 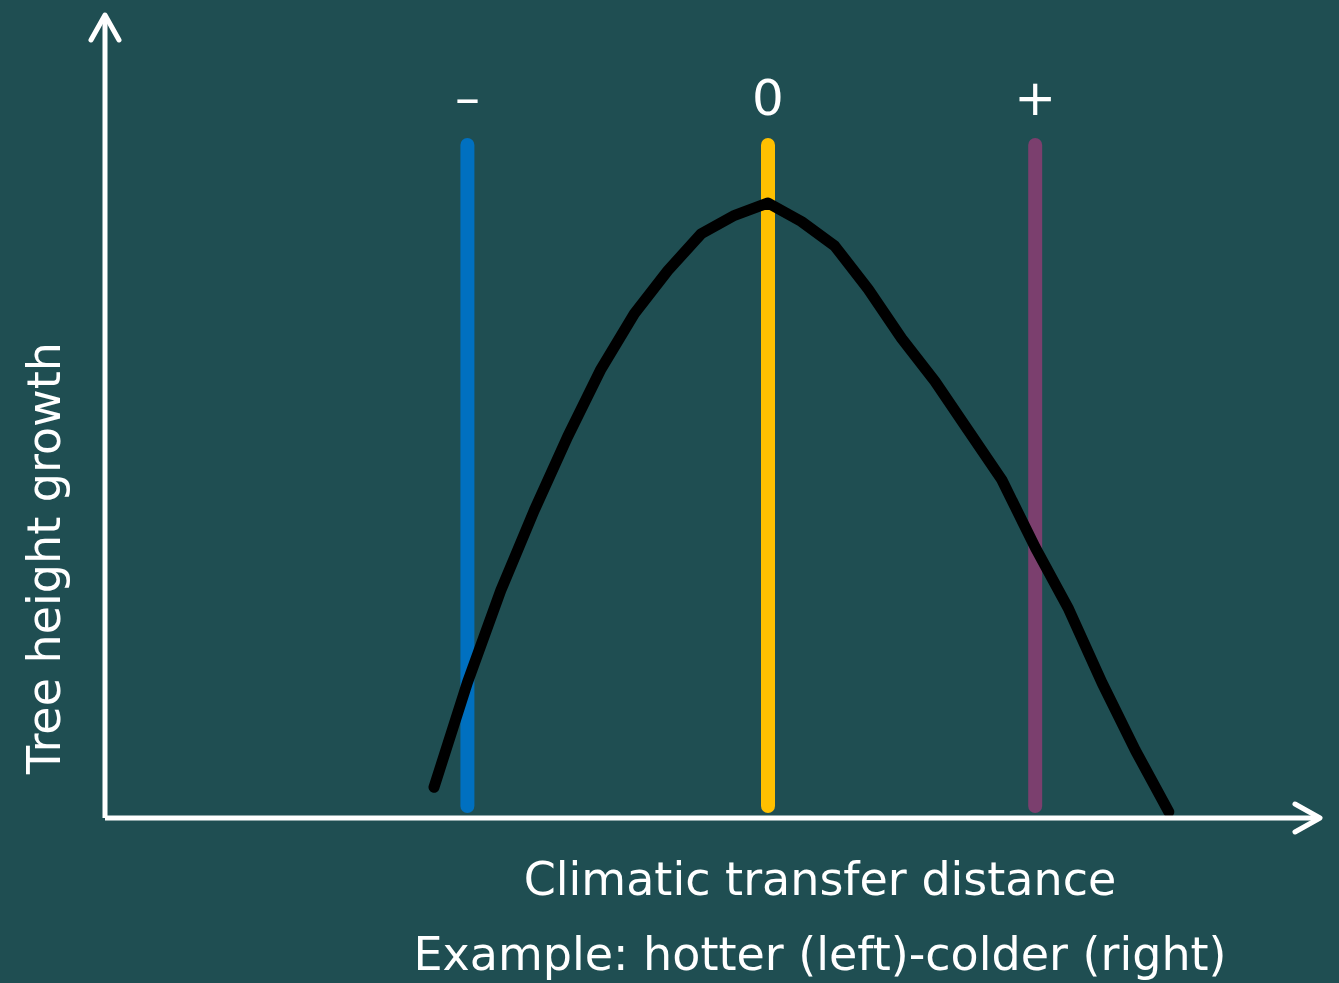 I want to click on x-tick-label: –, so click(x=467, y=98).